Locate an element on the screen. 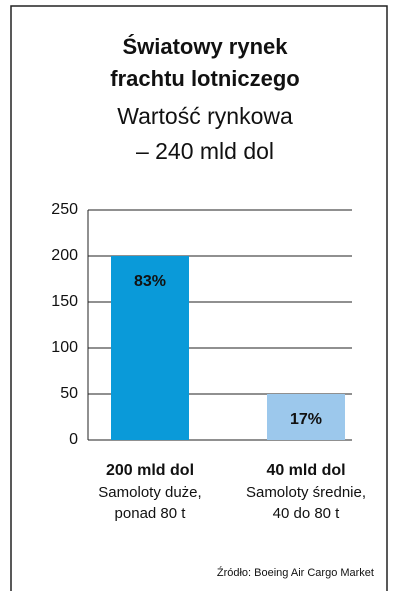 Image resolution: width=411 pixels, height=591 pixels. y-tick-label: 50 is located at coordinates (69, 393).